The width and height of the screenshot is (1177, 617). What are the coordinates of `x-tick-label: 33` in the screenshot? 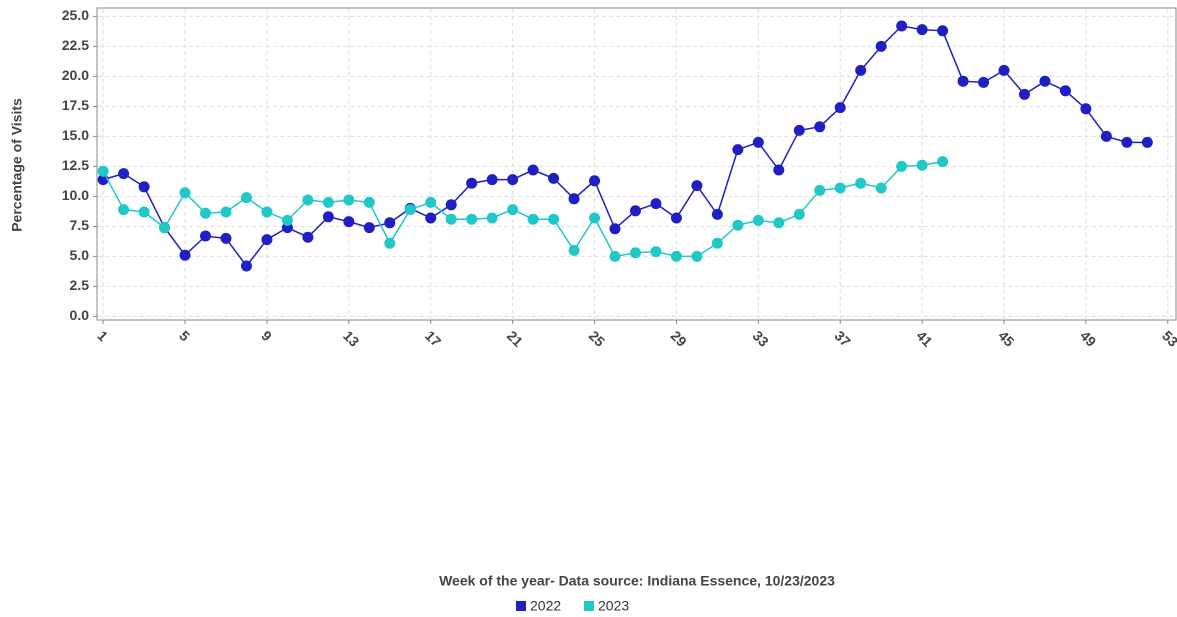 It's located at (761, 338).